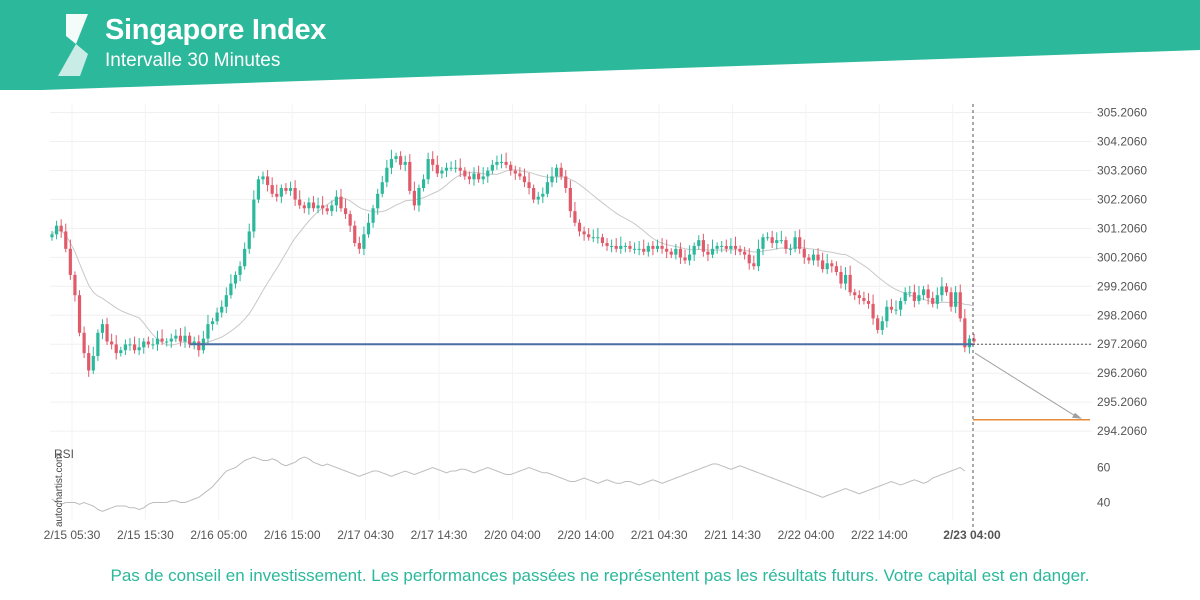  I want to click on time-tick-label: 2/17 04:30, so click(365, 535).